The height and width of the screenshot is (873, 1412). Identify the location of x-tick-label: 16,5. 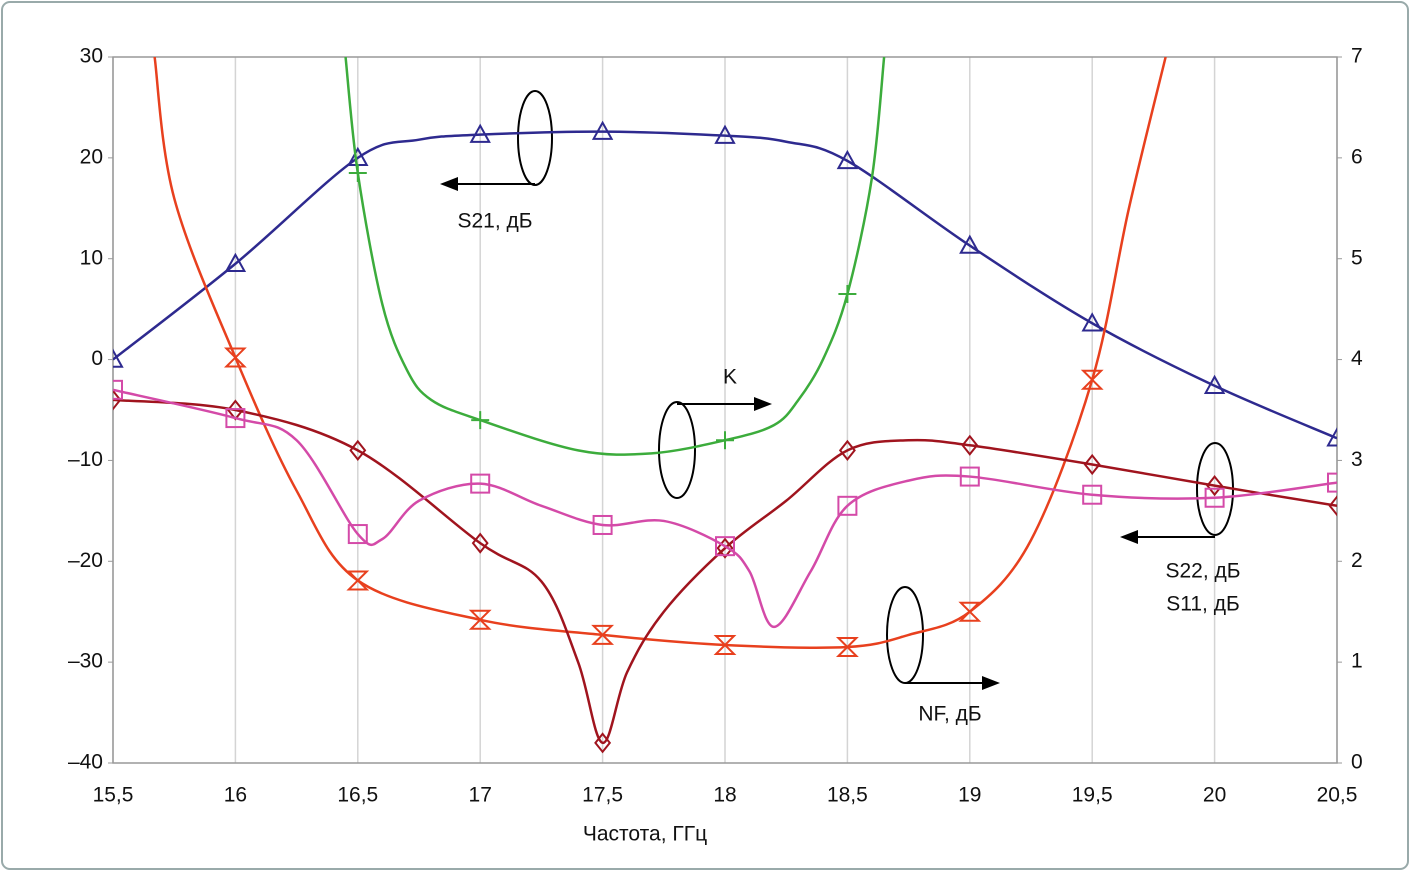
(357, 795).